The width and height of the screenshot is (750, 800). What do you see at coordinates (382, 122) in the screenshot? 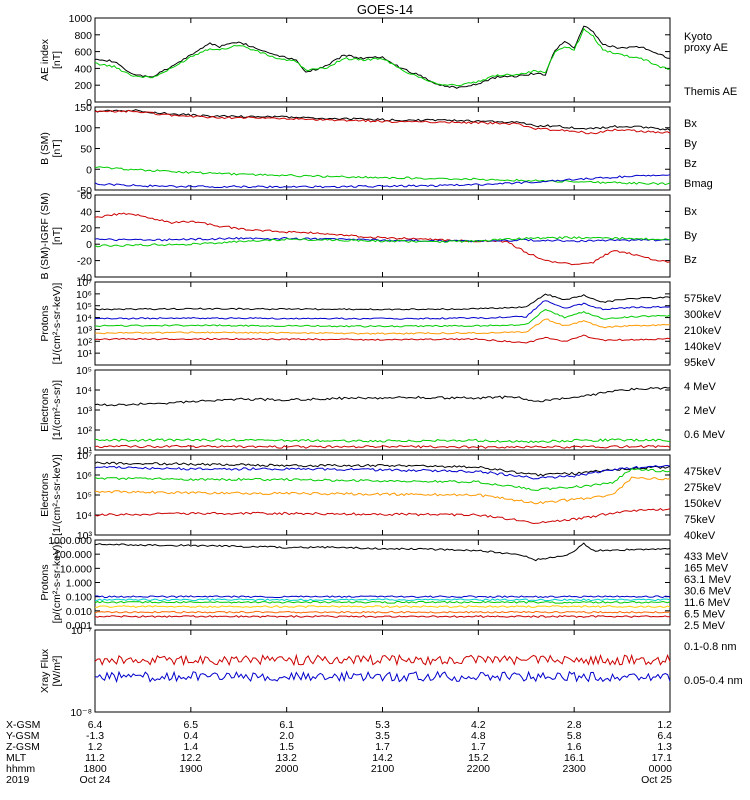
I see `series-line-bz` at bounding box center [382, 122].